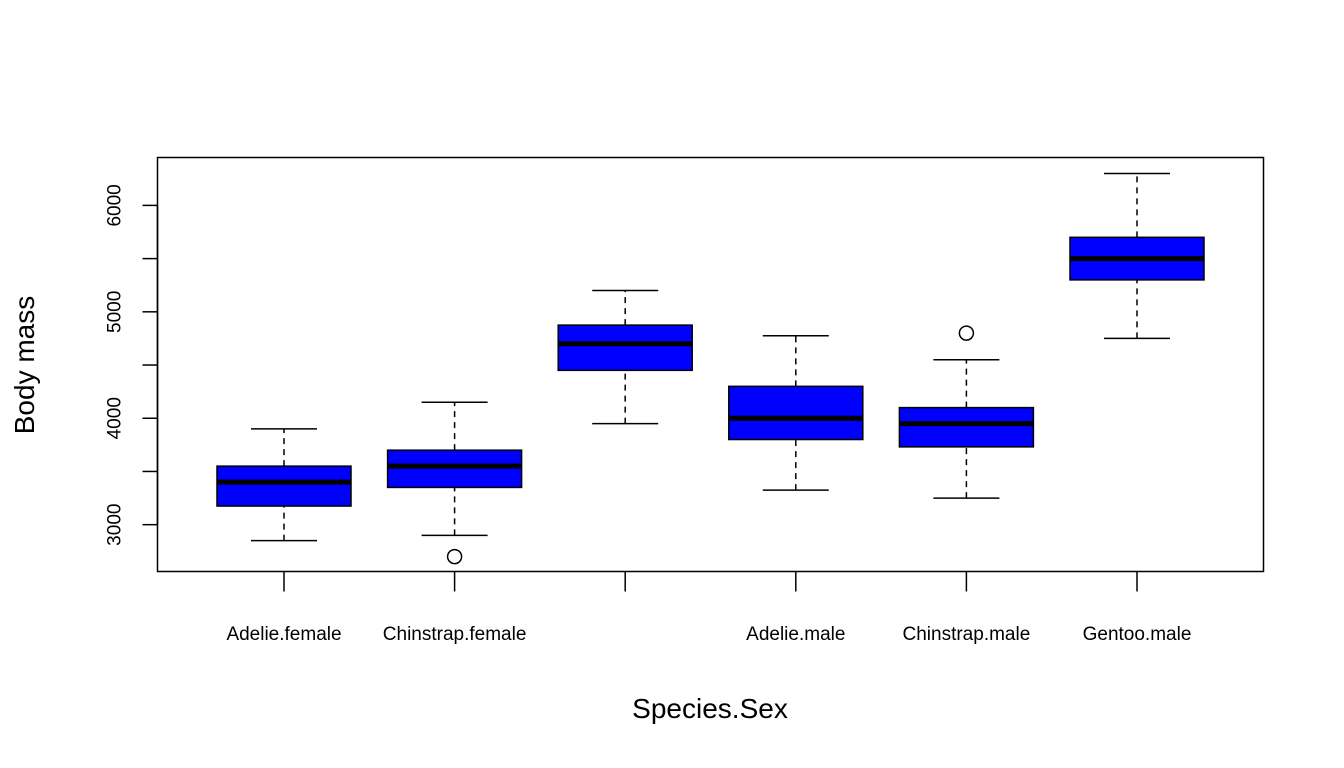 The height and width of the screenshot is (768, 1344). What do you see at coordinates (115, 312) in the screenshot?
I see `y-tick-label: 5000` at bounding box center [115, 312].